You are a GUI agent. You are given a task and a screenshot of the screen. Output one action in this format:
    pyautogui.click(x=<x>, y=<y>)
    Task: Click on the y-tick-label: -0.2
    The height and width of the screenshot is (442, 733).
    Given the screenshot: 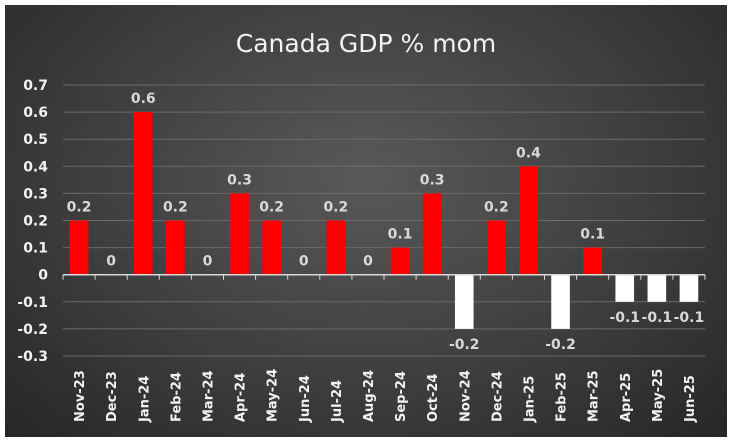 What is the action you would take?
    pyautogui.click(x=32, y=330)
    